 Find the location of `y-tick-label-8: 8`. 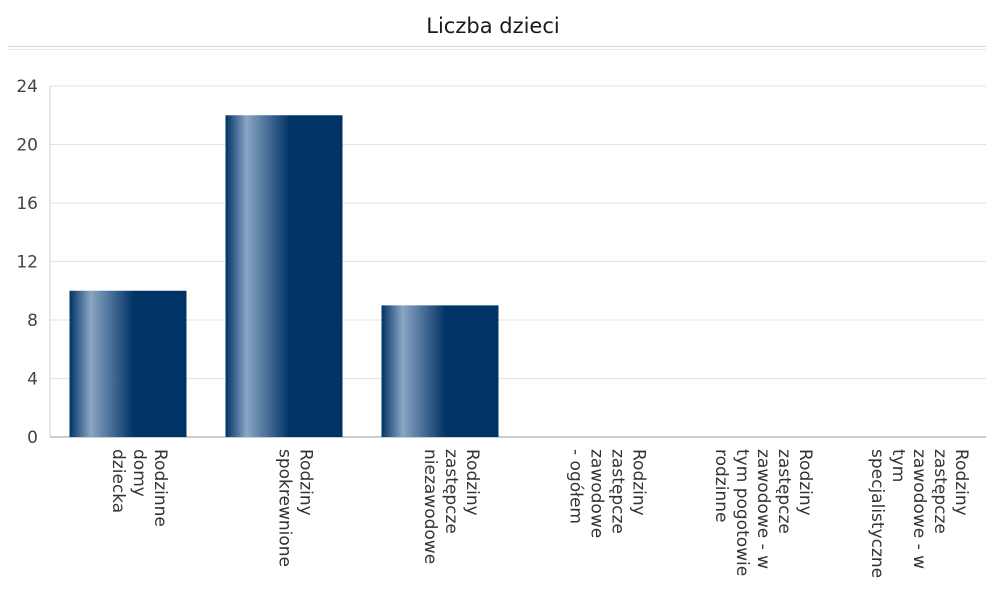

y-tick-label-8: 8 is located at coordinates (32, 321).